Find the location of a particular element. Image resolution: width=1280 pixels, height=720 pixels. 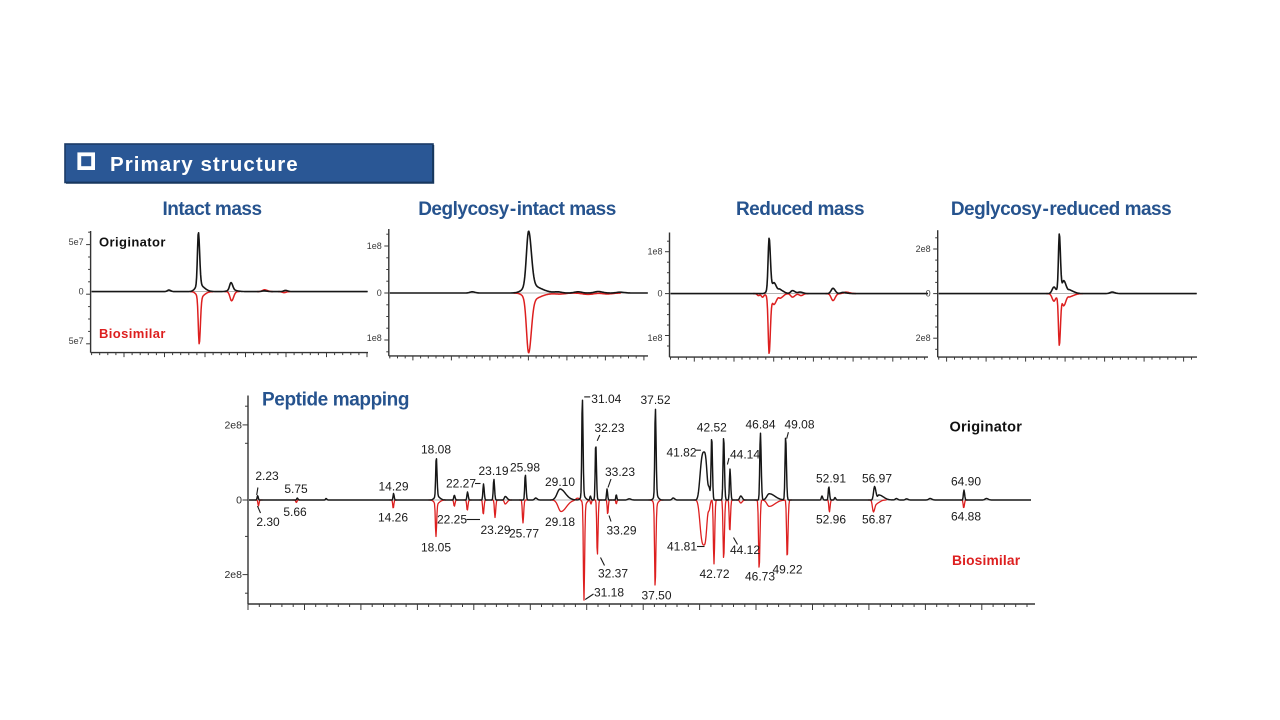

svg-text: 52.96 is located at coordinates (831, 520).